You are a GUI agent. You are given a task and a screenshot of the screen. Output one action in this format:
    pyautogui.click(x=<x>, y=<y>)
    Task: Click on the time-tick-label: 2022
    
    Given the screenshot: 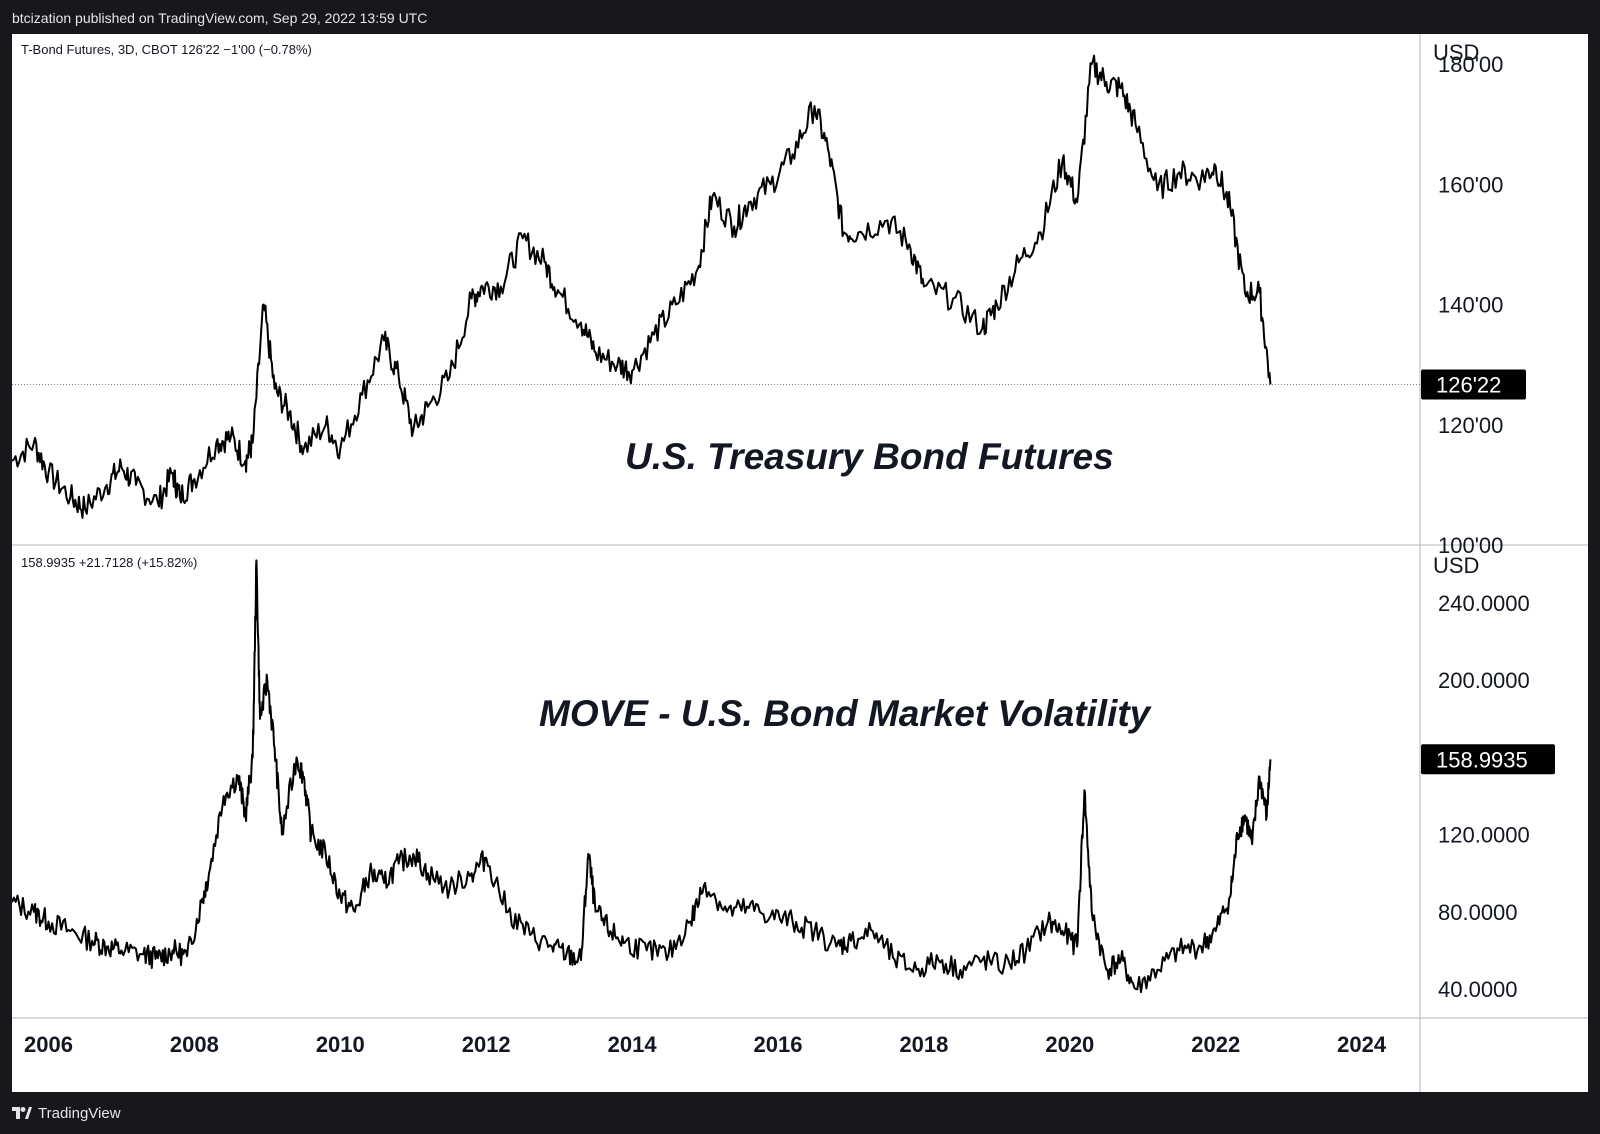 What is the action you would take?
    pyautogui.click(x=1215, y=1044)
    